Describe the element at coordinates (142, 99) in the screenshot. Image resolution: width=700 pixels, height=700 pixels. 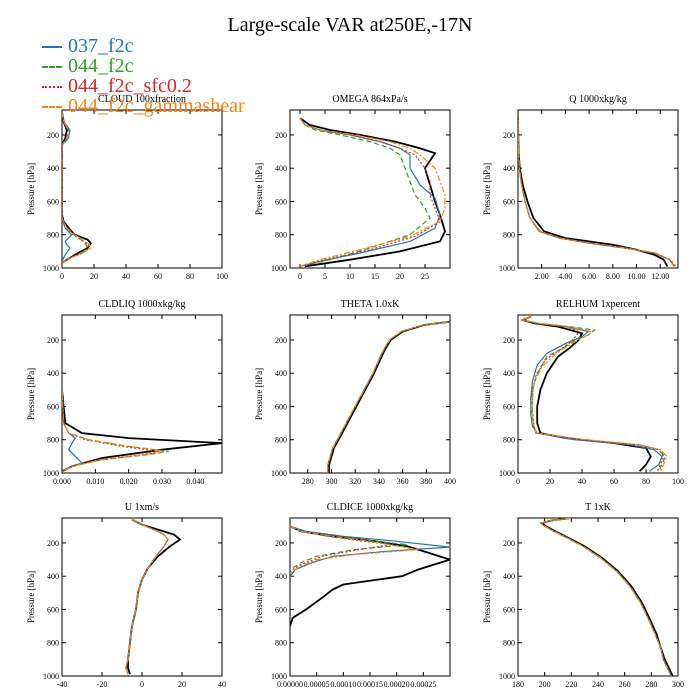
I see `panel-title: CLOUD 100xfraction` at that location.